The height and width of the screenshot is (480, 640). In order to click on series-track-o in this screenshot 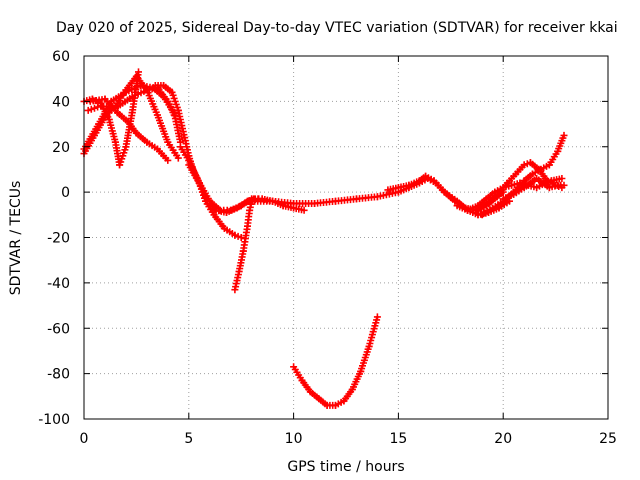, I will do `click(533, 189)`.